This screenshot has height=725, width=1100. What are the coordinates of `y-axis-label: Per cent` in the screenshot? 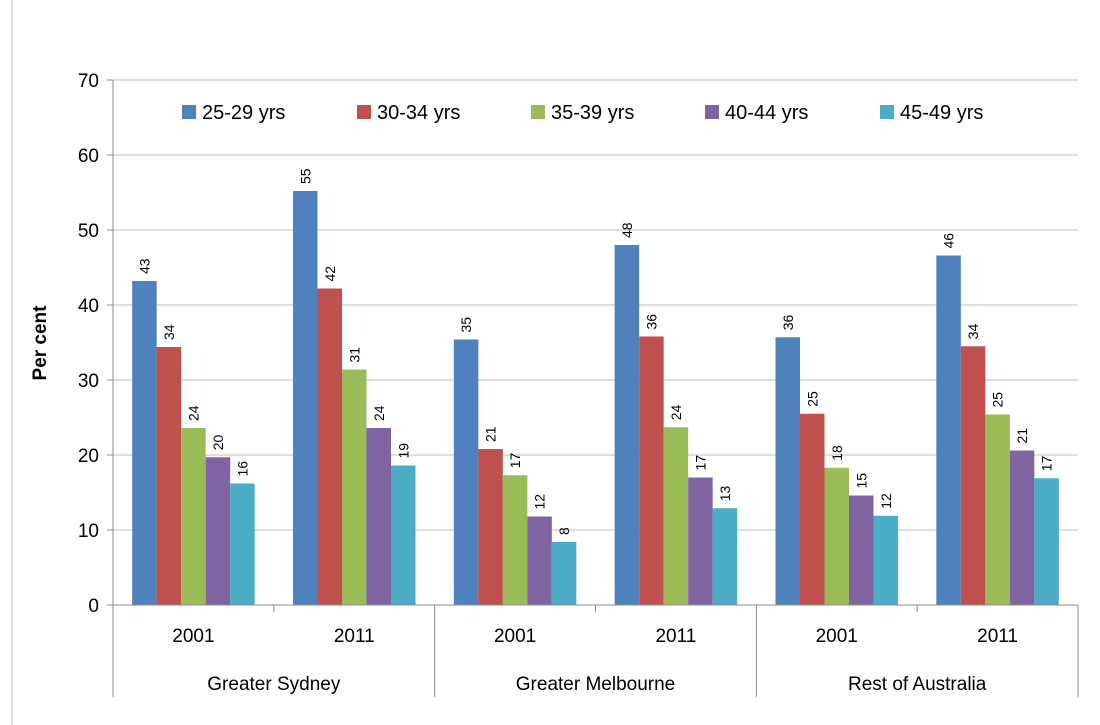 It's located at (40, 343).